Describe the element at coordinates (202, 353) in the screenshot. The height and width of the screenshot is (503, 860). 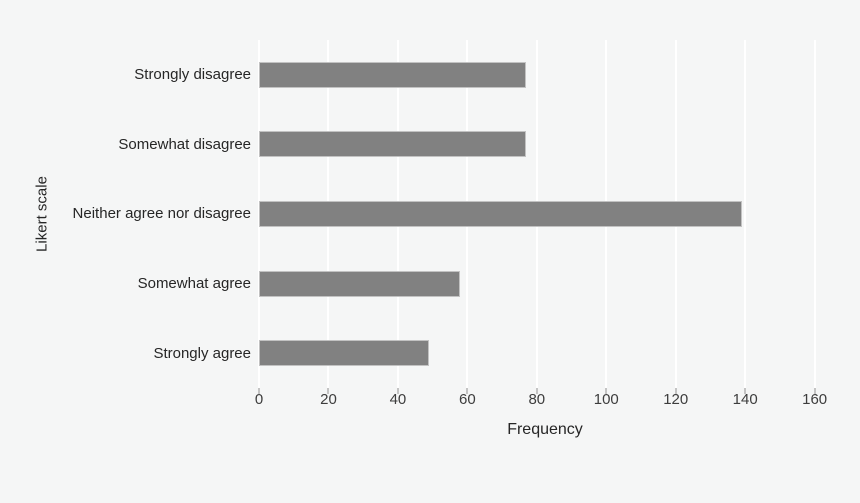
I see `category-label-strongly-agree: Strongly agree` at that location.